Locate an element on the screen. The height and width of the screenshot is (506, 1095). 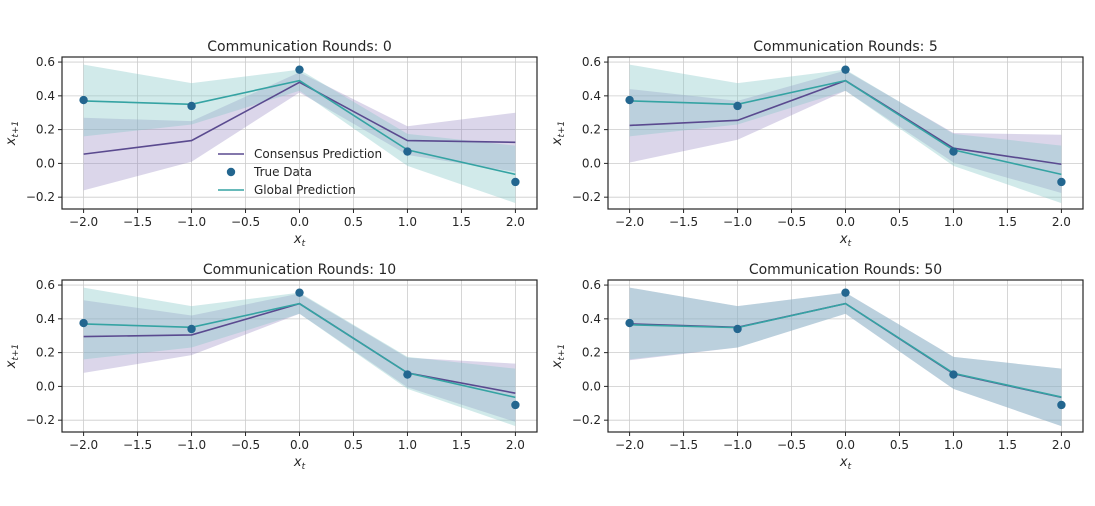
panel-title: Communication Rounds: 0 is located at coordinates (299, 47).